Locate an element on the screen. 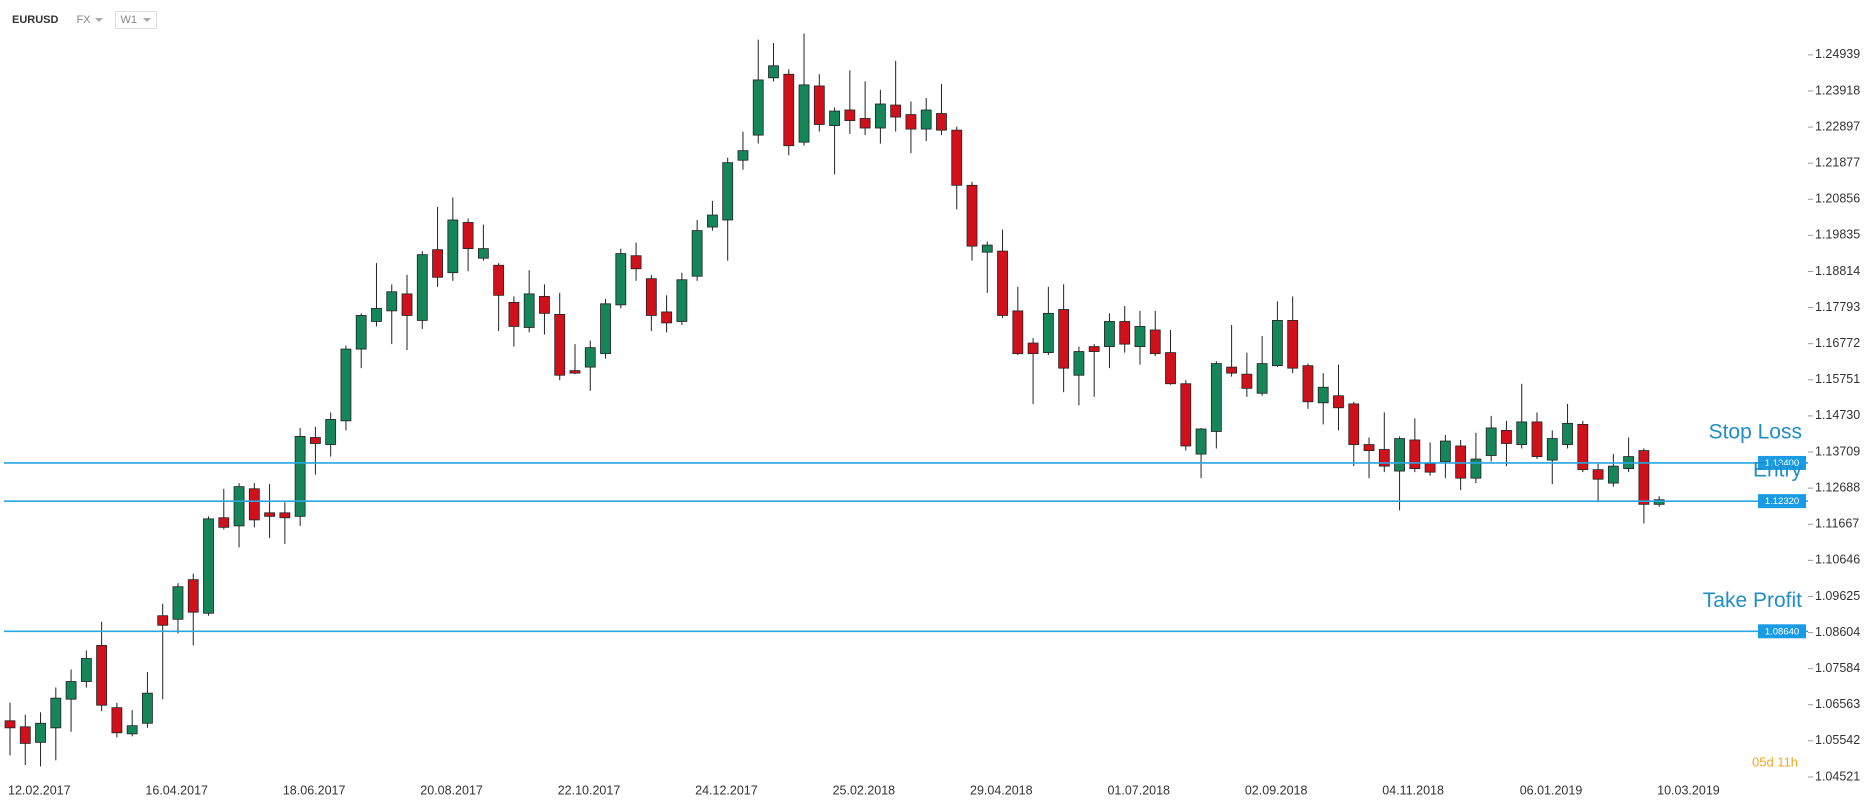 The image size is (1866, 805). y-tick-label: 1.18814 is located at coordinates (1837, 271).